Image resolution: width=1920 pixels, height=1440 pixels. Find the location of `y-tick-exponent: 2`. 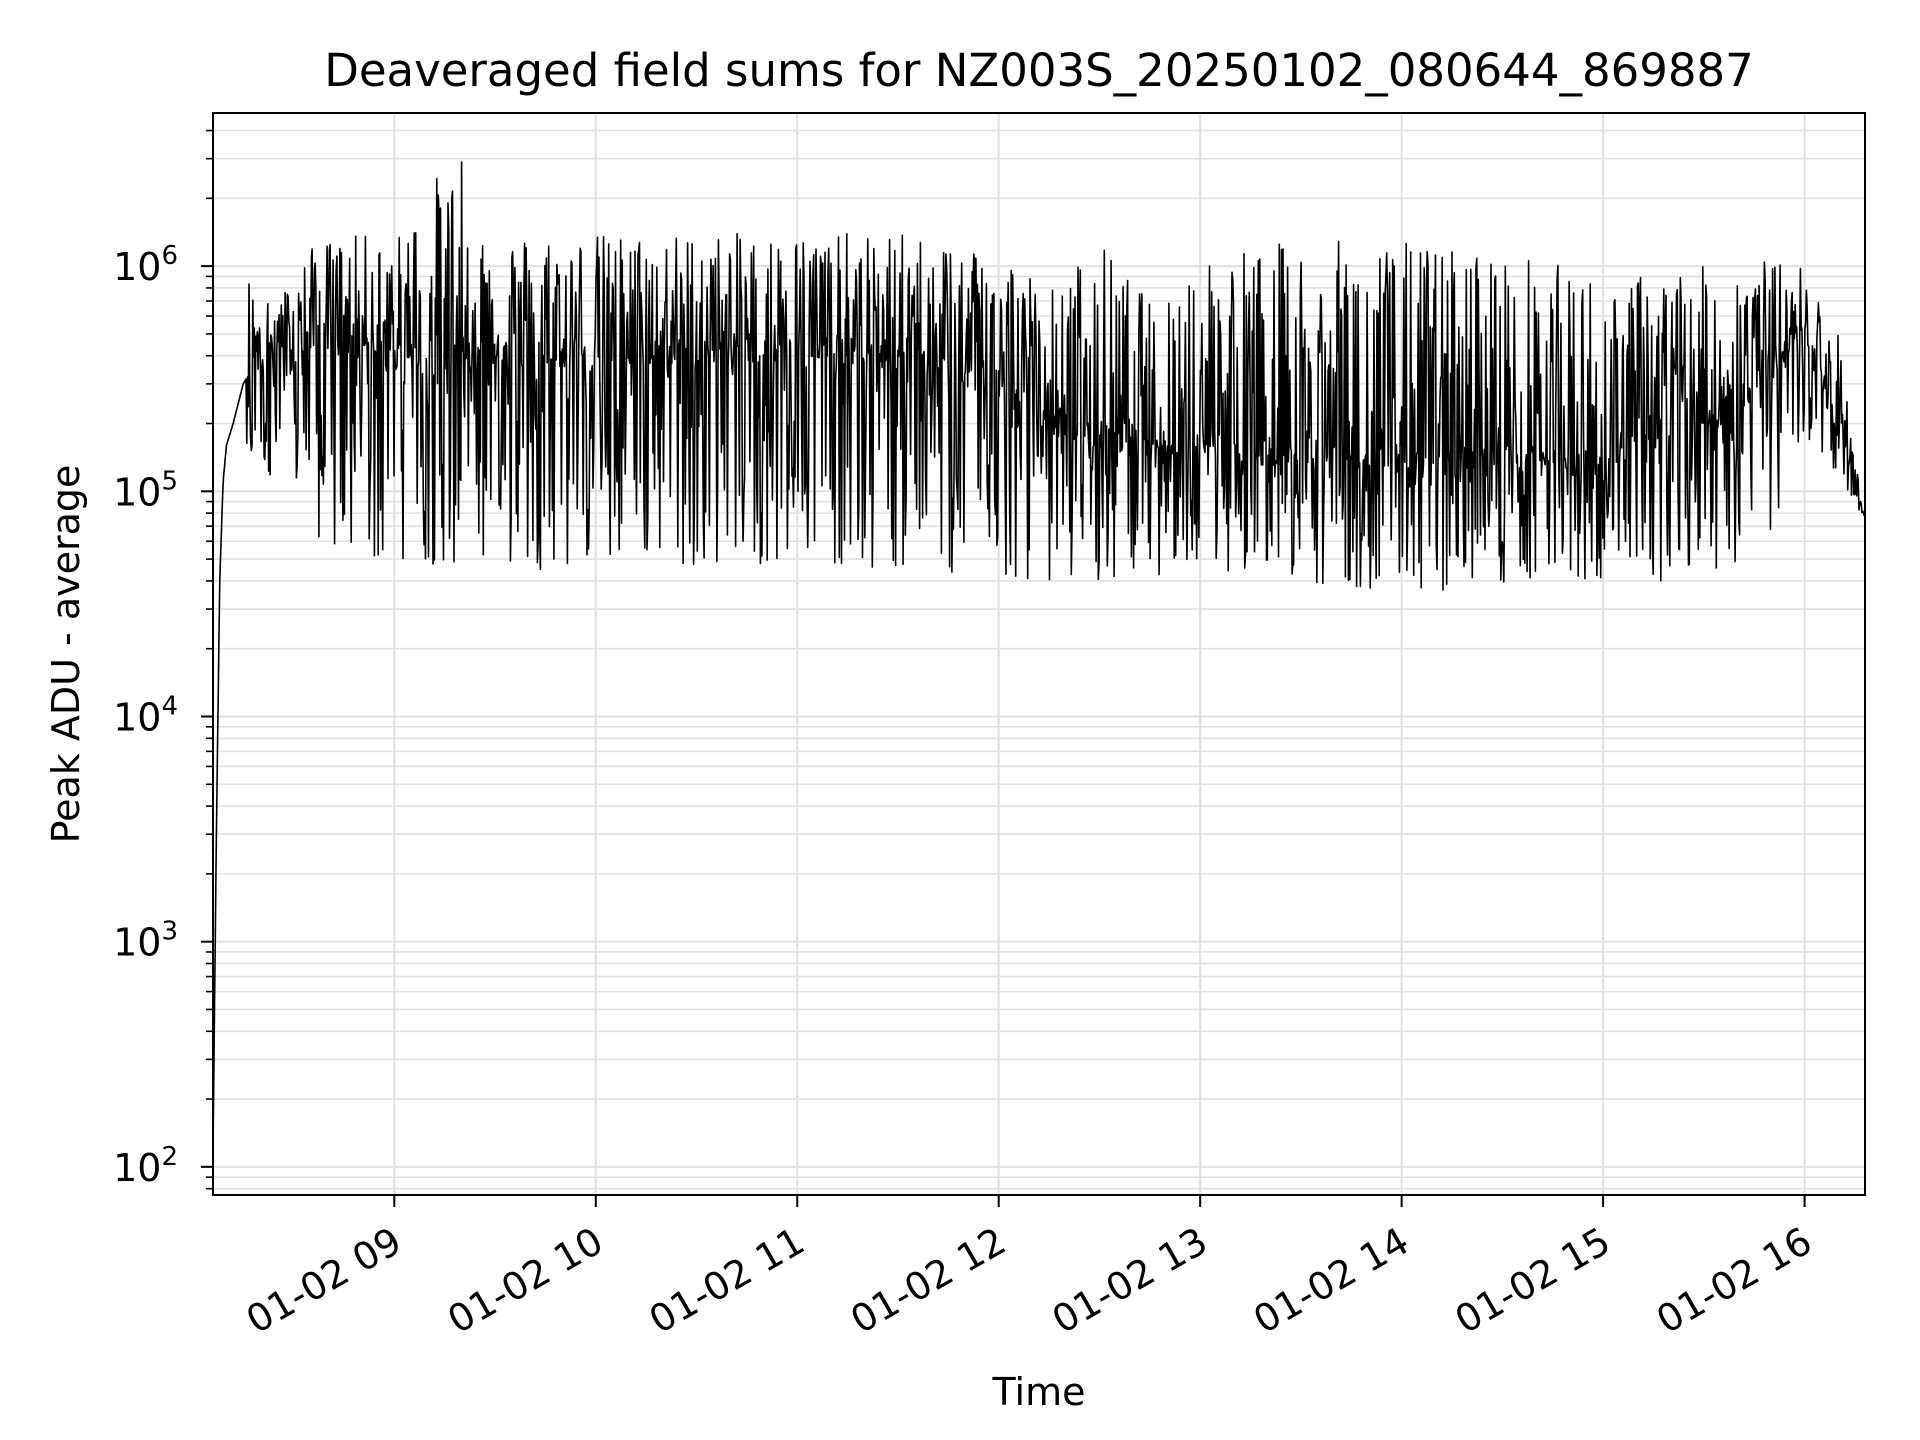

y-tick-exponent: 2 is located at coordinates (169, 1157).